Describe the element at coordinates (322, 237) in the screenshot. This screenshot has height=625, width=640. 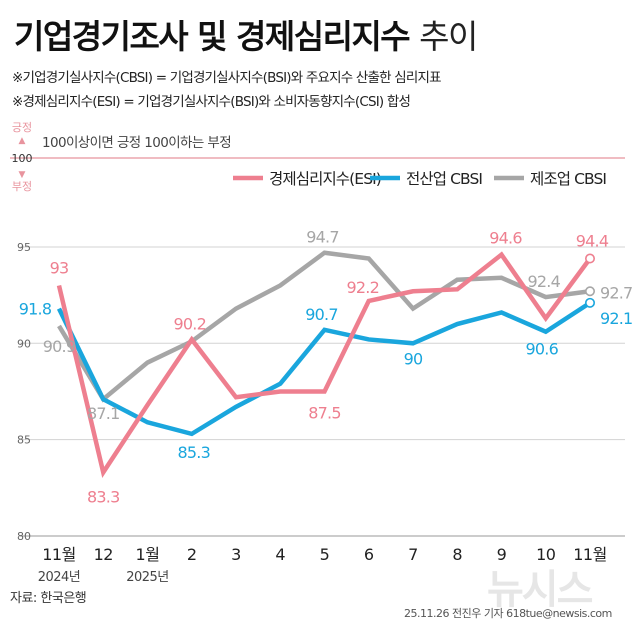
I see `data-label: 94.7` at that location.